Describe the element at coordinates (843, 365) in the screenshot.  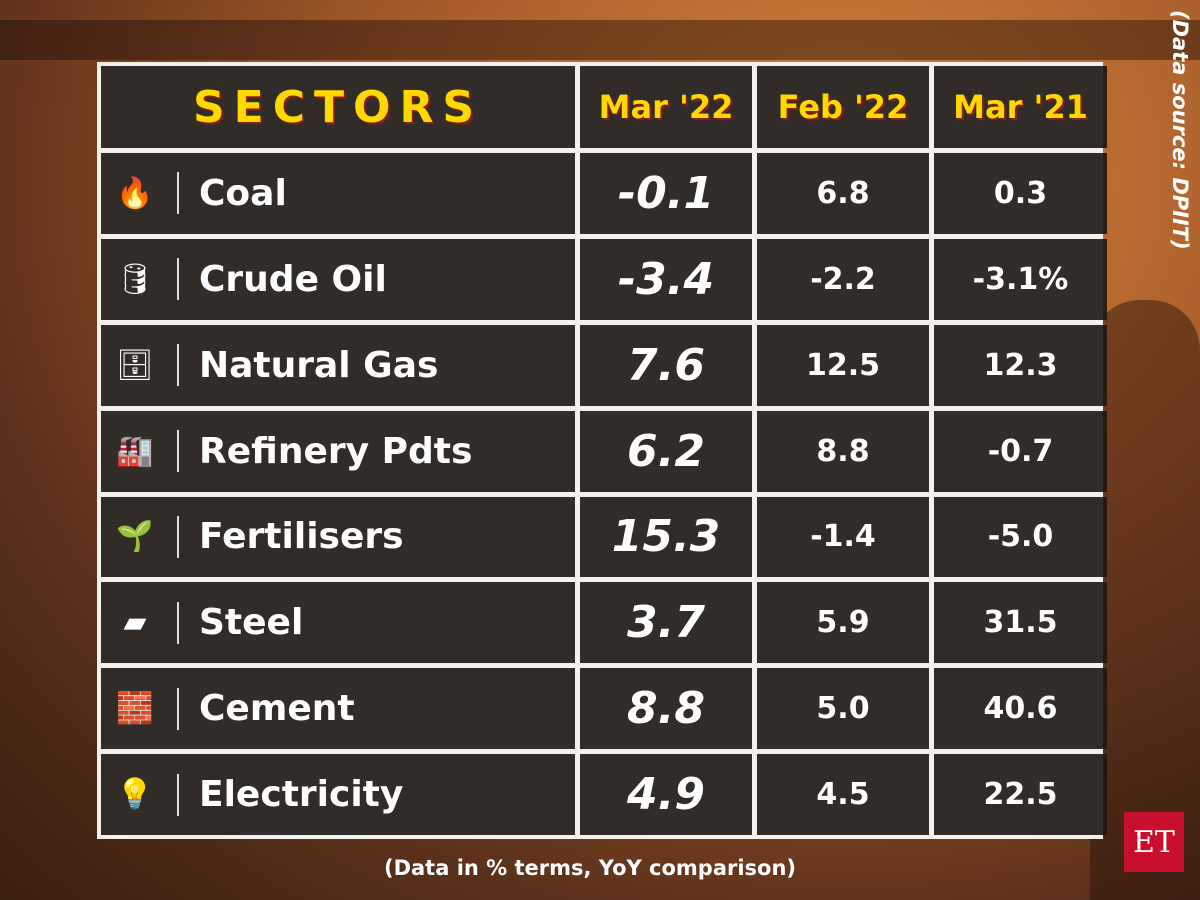
I see `value-feb22: 12.5` at that location.